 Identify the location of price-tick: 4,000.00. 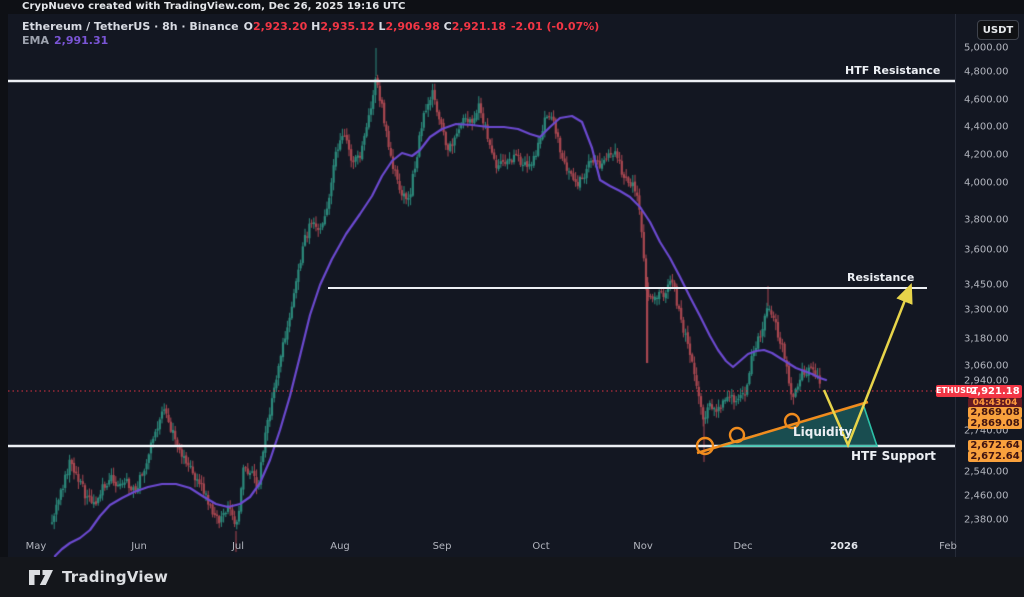
(986, 183).